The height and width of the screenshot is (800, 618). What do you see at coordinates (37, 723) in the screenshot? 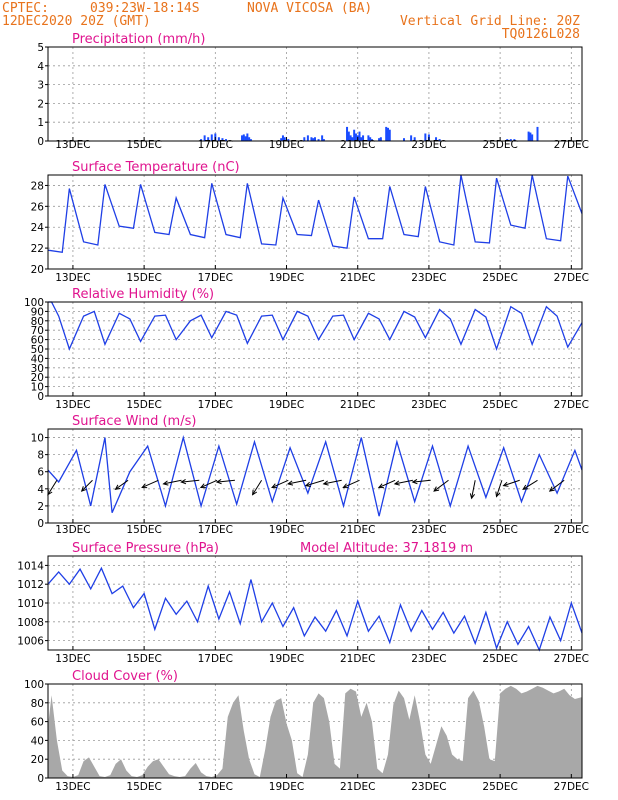
I see `y-tick-label: 60` at bounding box center [37, 723].